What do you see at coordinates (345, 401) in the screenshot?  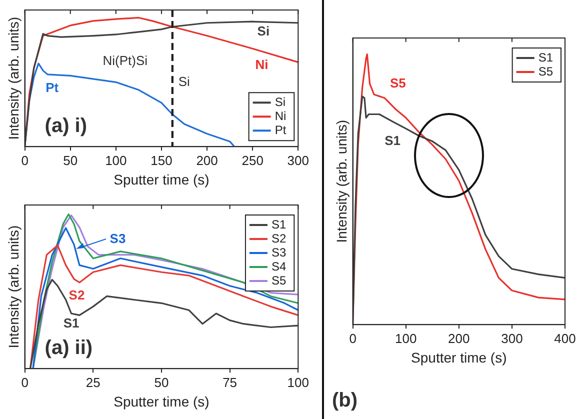 I see `text: (b)` at bounding box center [345, 401].